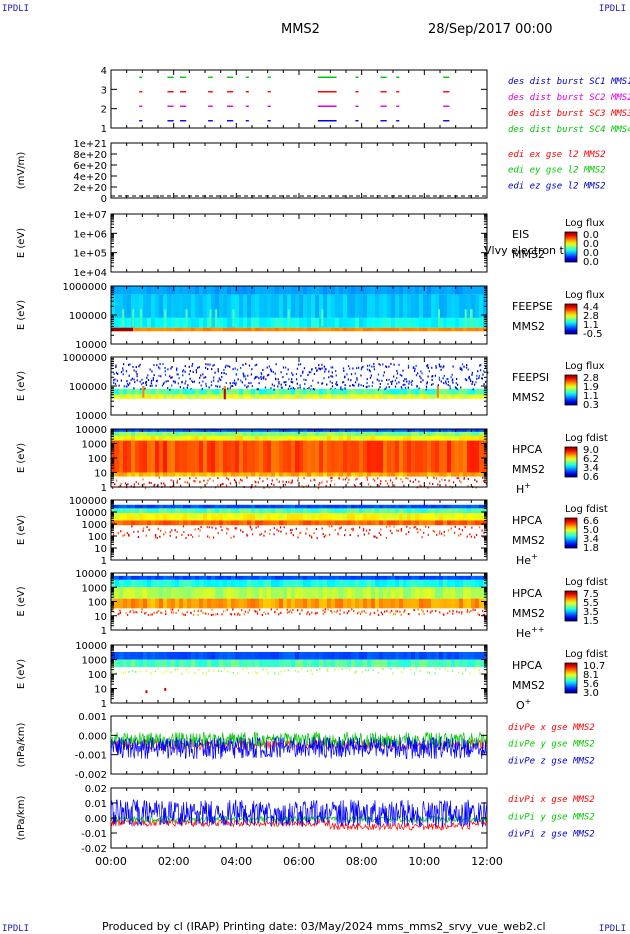  Describe the element at coordinates (299, 99) in the screenshot. I see `panel-frame-burst` at that location.